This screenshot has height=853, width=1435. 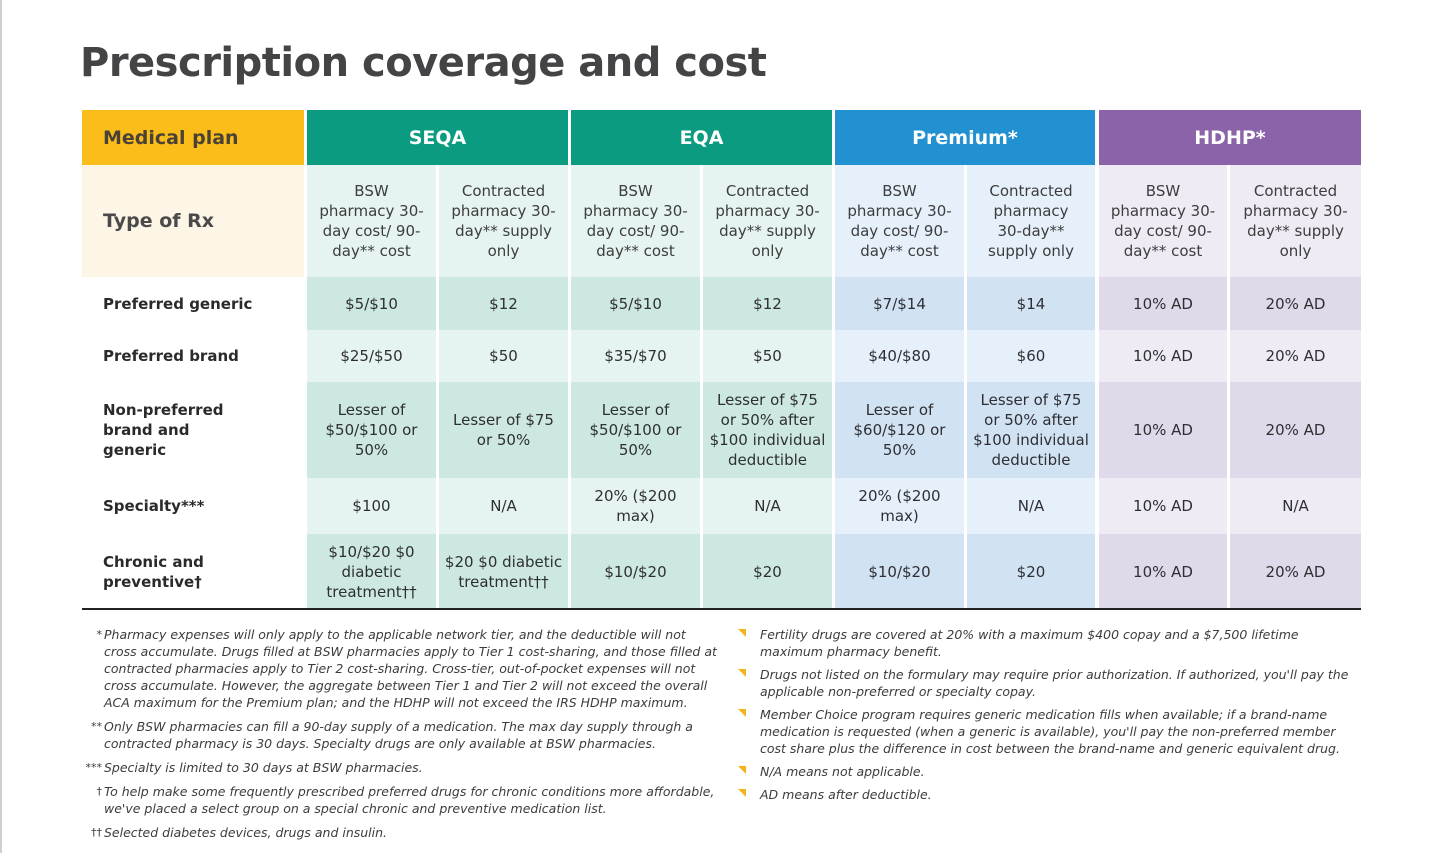 What do you see at coordinates (193, 430) in the screenshot?
I see `row-label: Non-preferred brand and generic` at bounding box center [193, 430].